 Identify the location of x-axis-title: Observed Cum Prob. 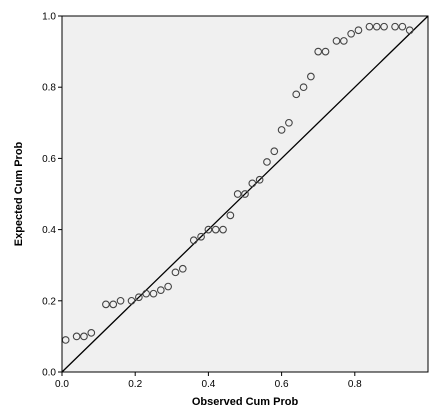
(245, 402).